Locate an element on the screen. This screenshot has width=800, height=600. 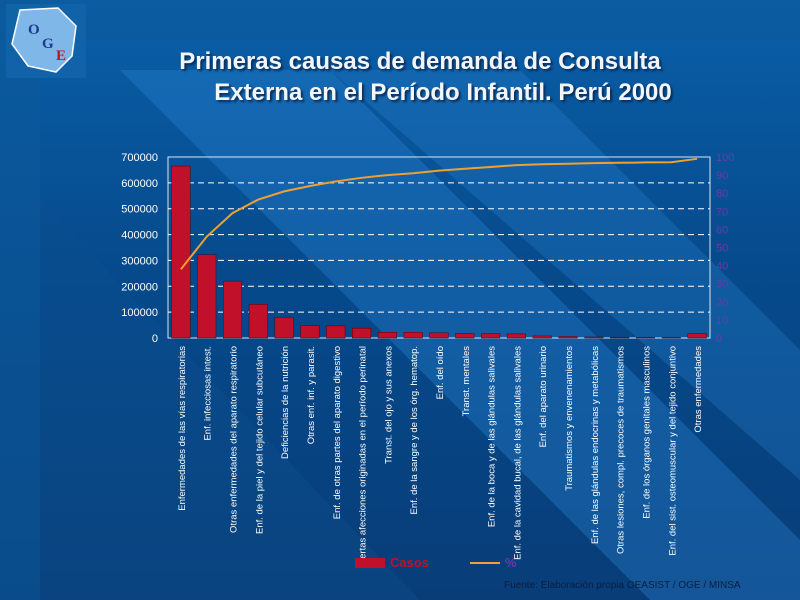
y2-tick-label: 100 is located at coordinates (725, 158).